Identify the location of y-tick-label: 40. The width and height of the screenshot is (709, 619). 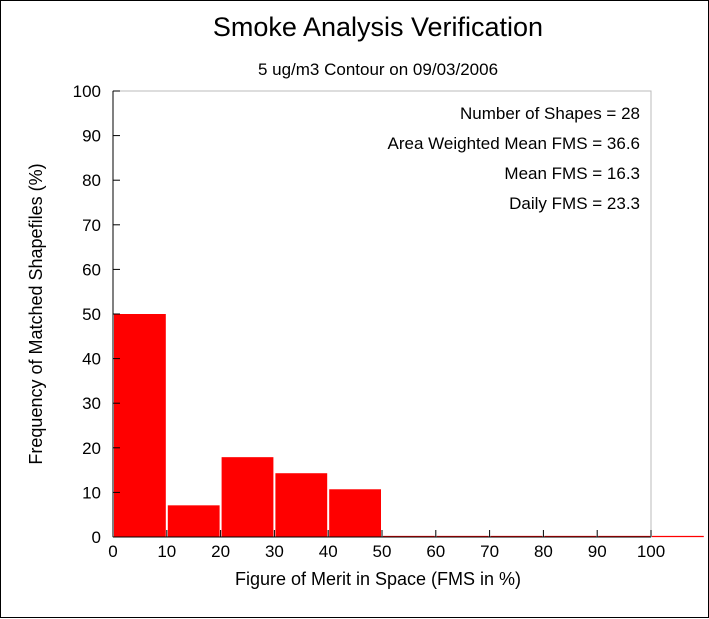
(91, 359).